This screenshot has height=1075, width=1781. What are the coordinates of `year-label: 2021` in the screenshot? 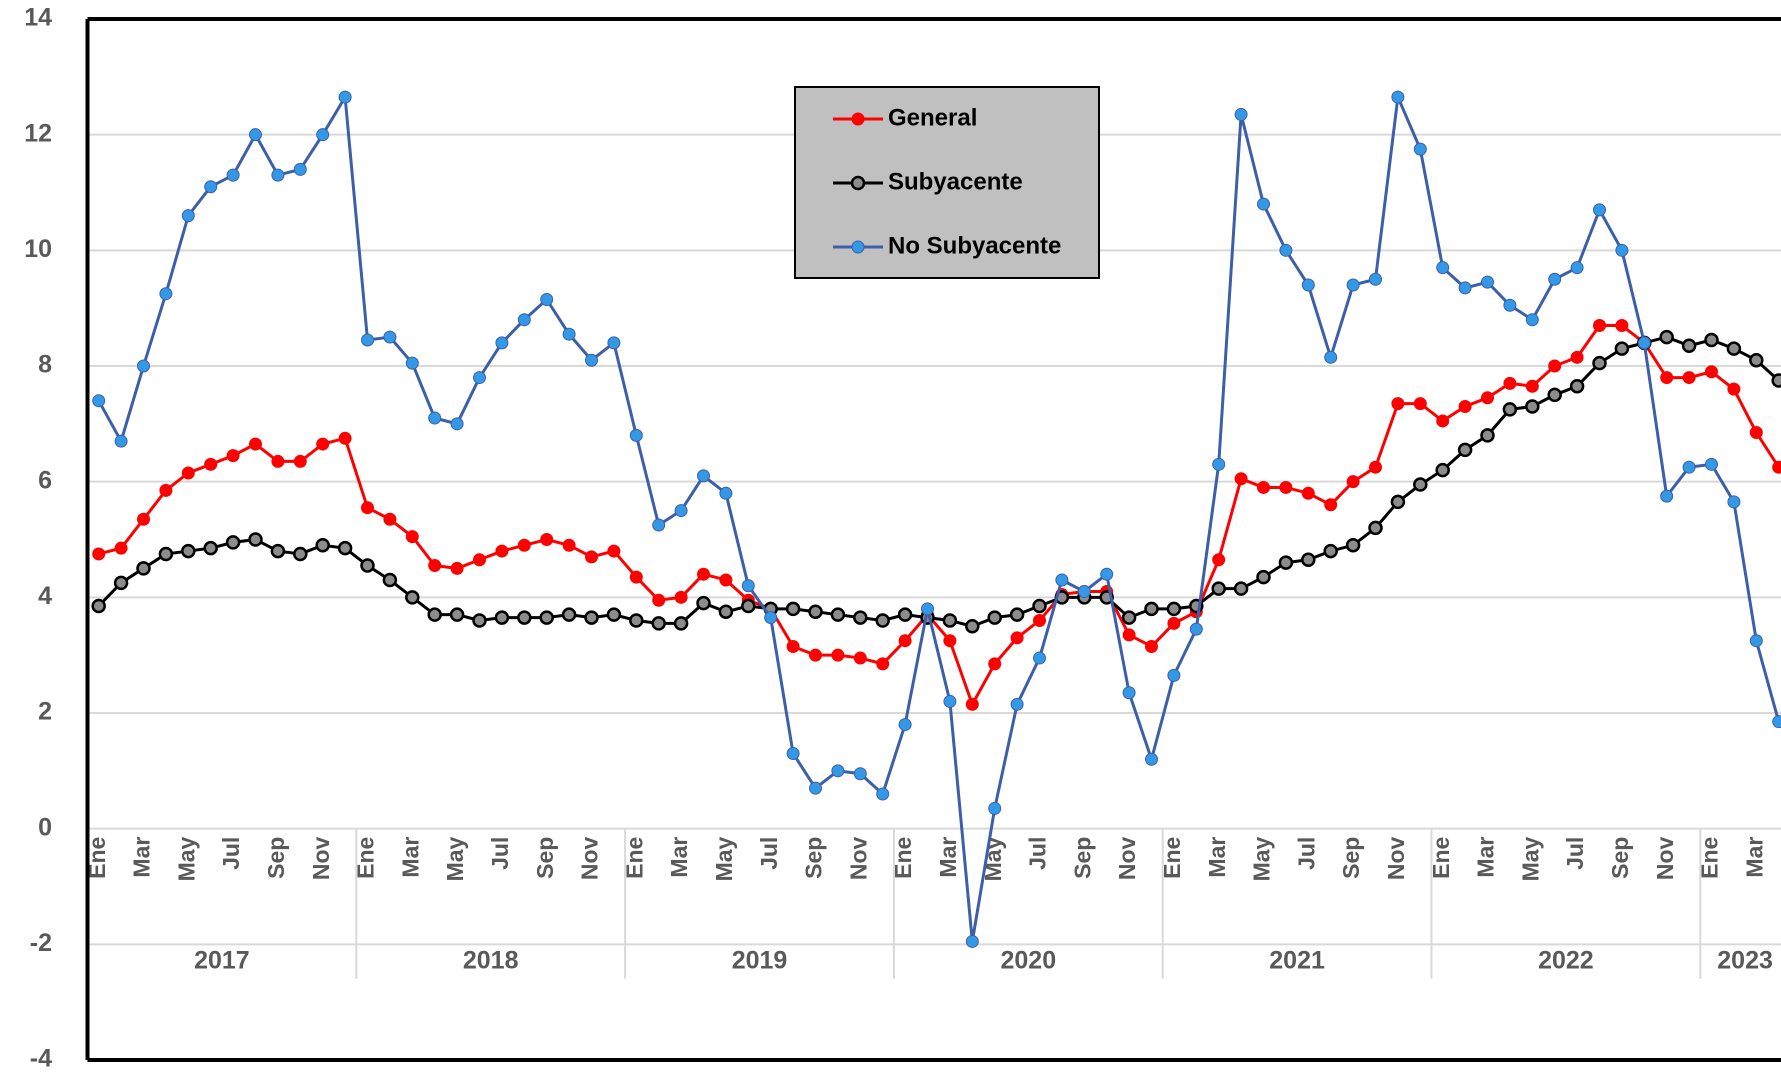 It's located at (1297, 960).